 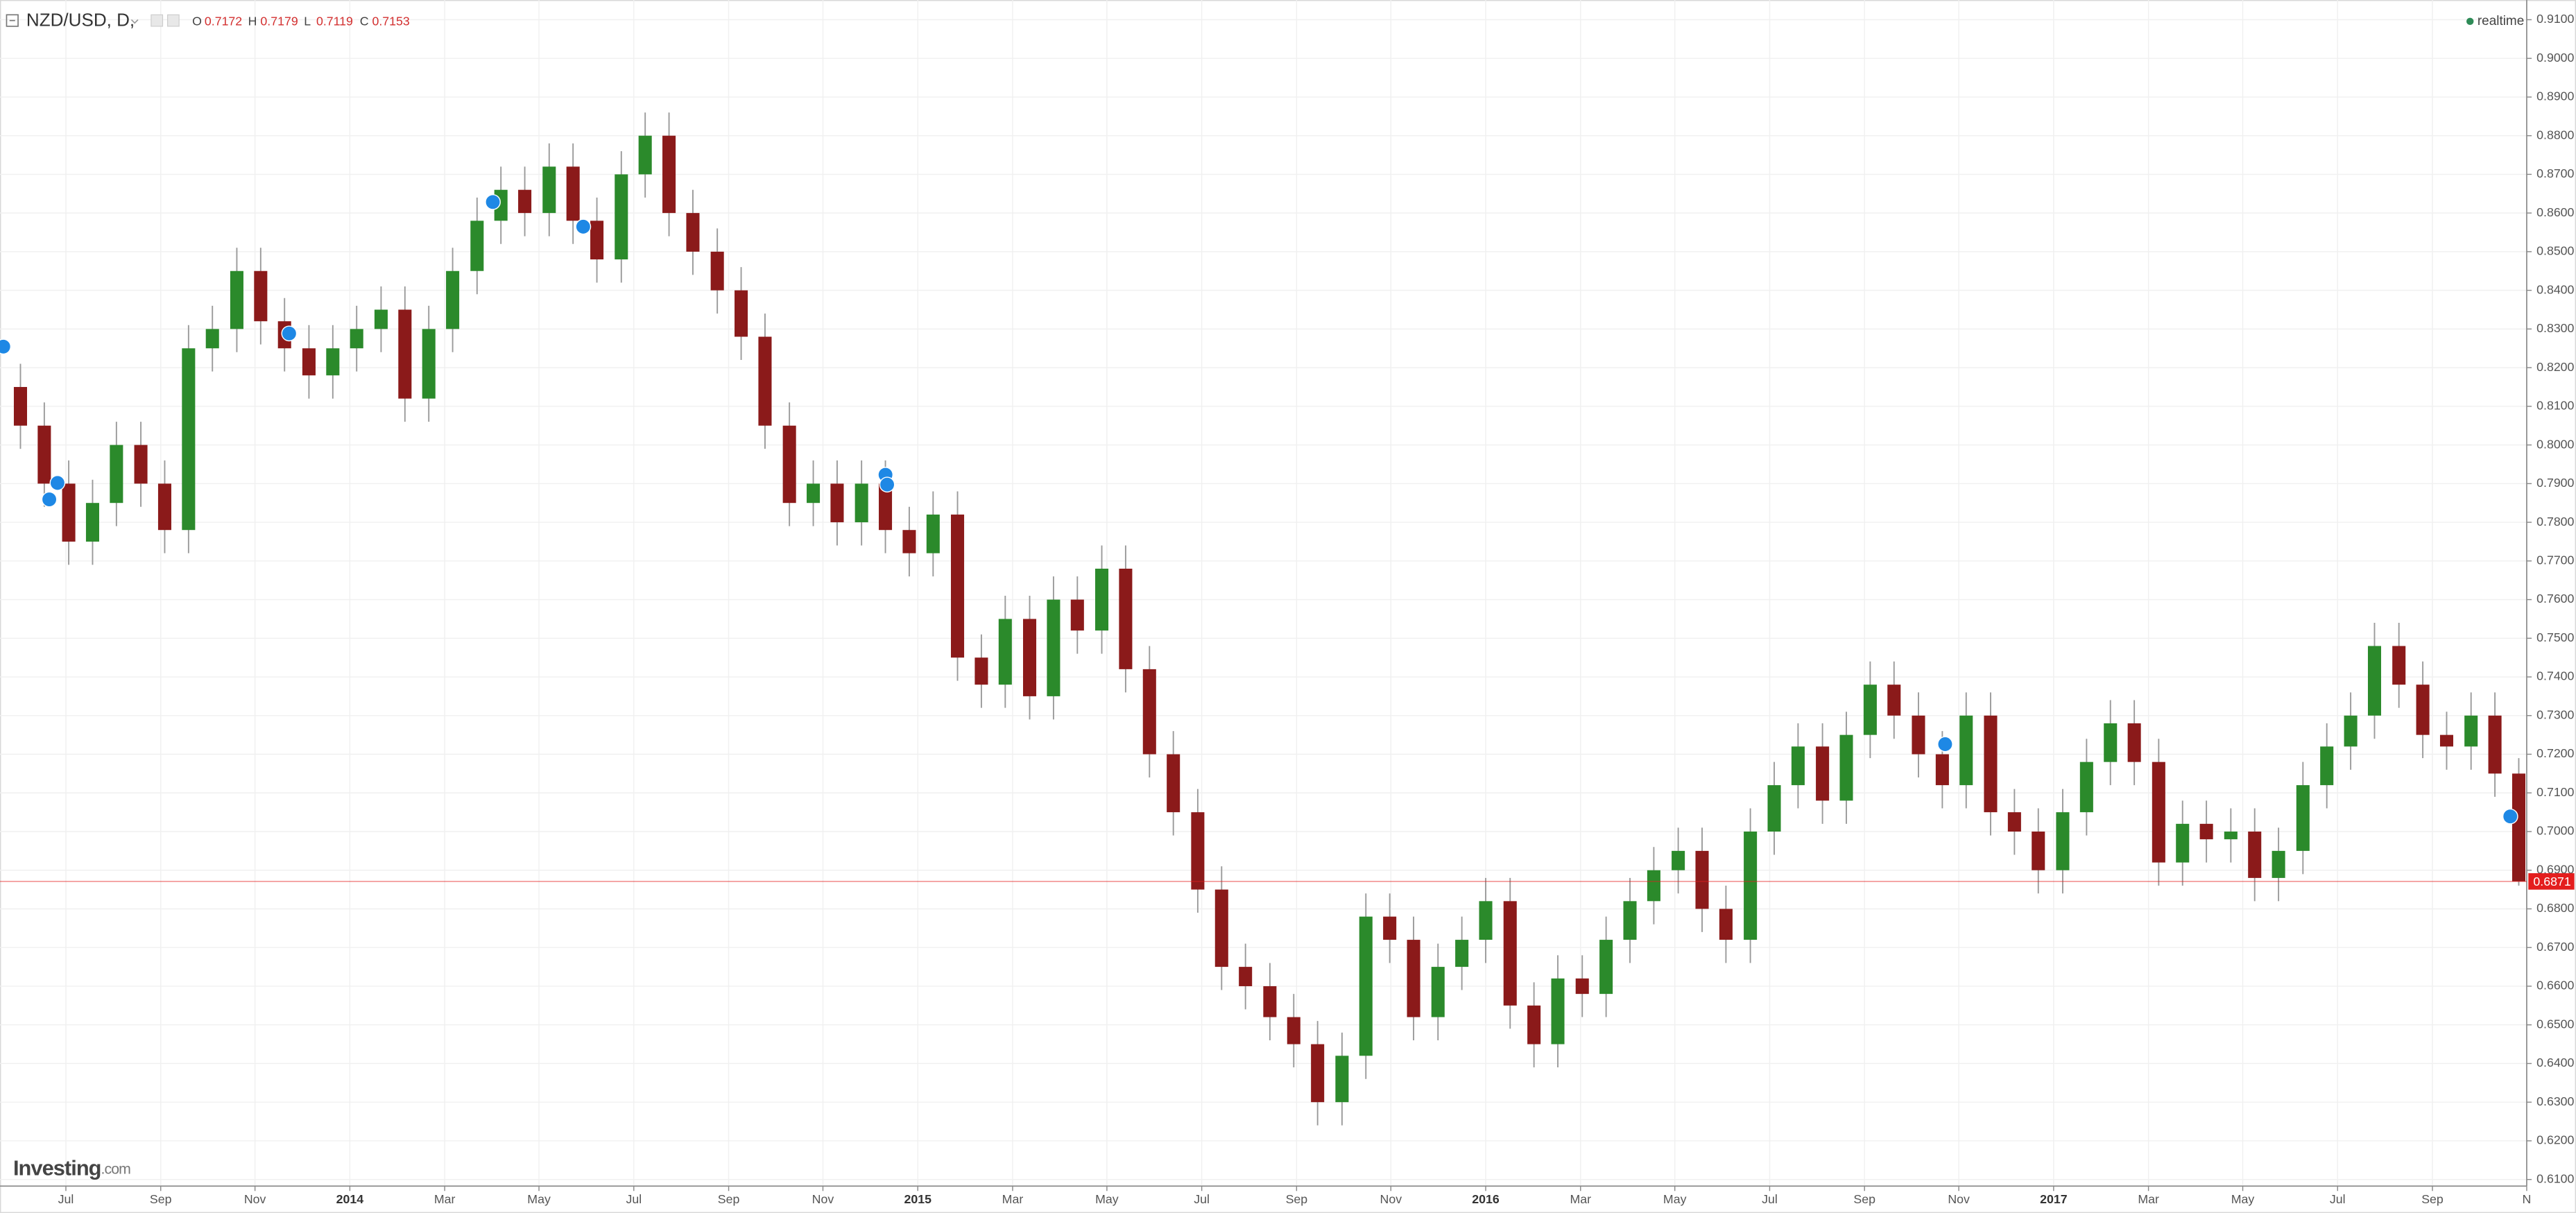 I want to click on quote-label: O, so click(x=197, y=21).